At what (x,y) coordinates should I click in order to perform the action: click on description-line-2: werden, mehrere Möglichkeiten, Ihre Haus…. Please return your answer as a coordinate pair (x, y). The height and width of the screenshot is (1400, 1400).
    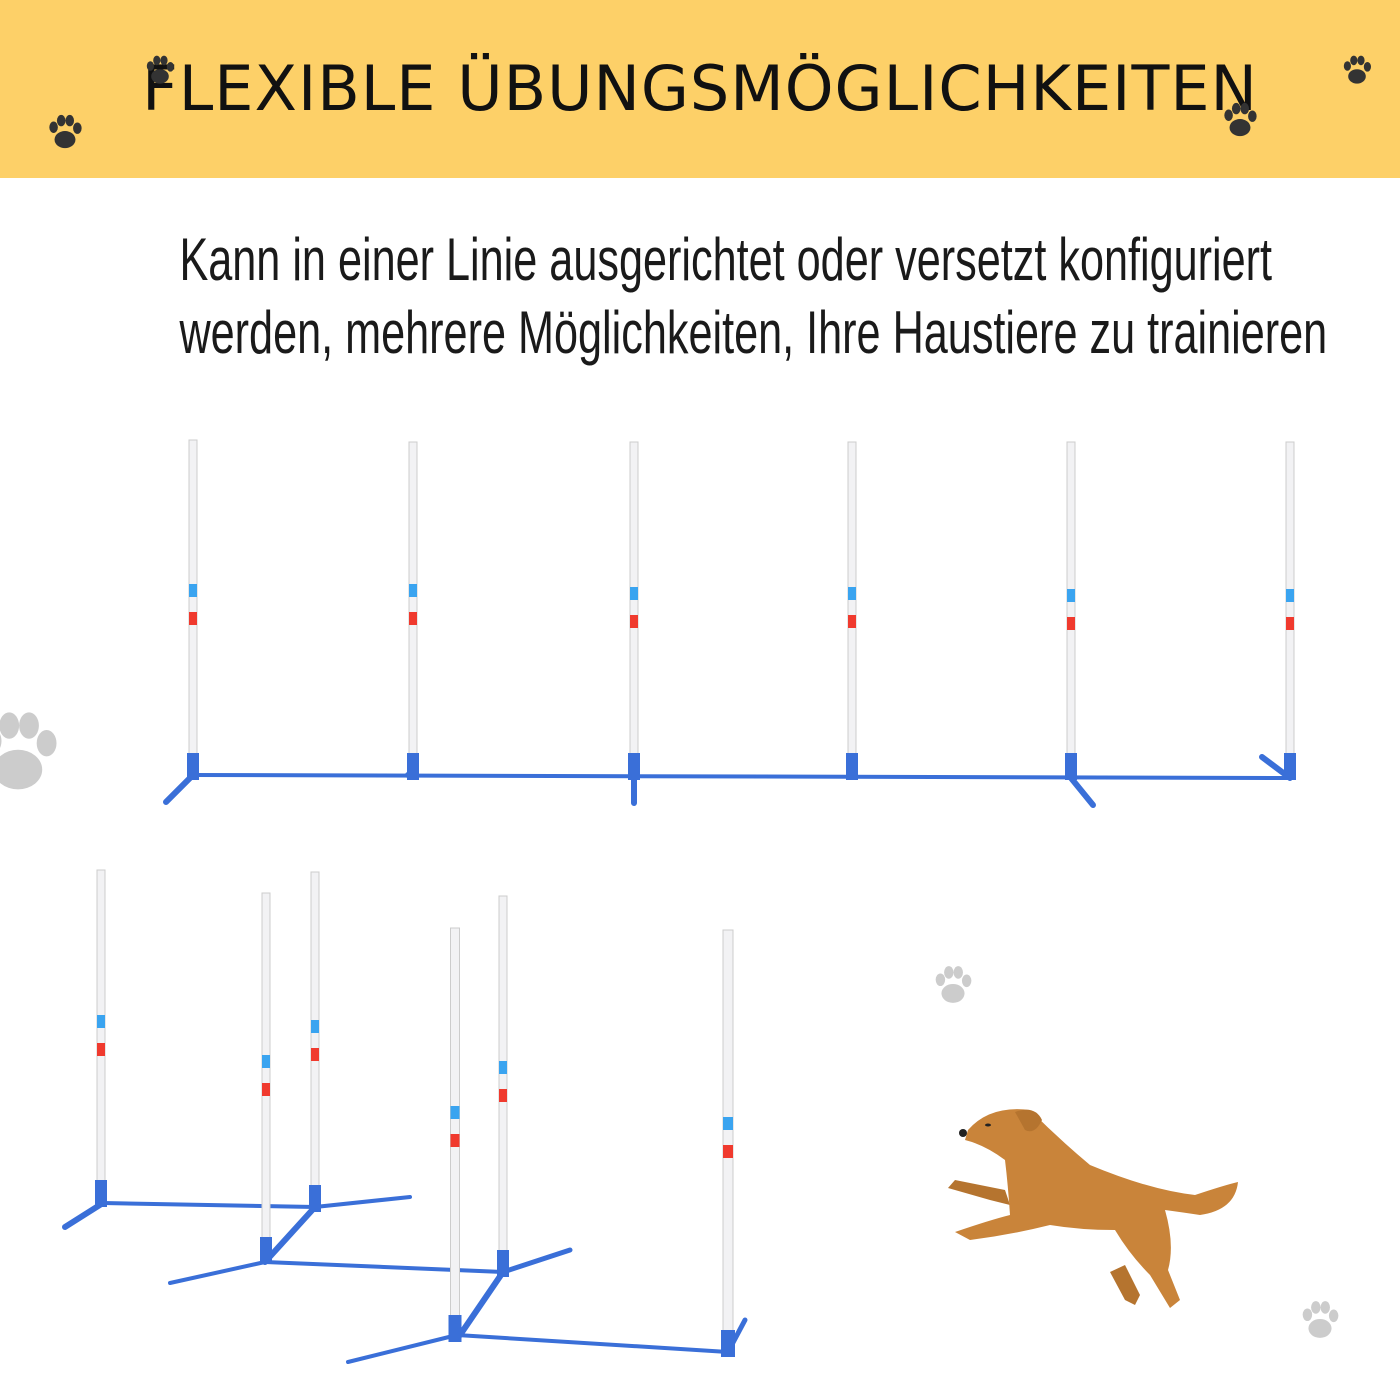
    Looking at the image, I should click on (753, 332).